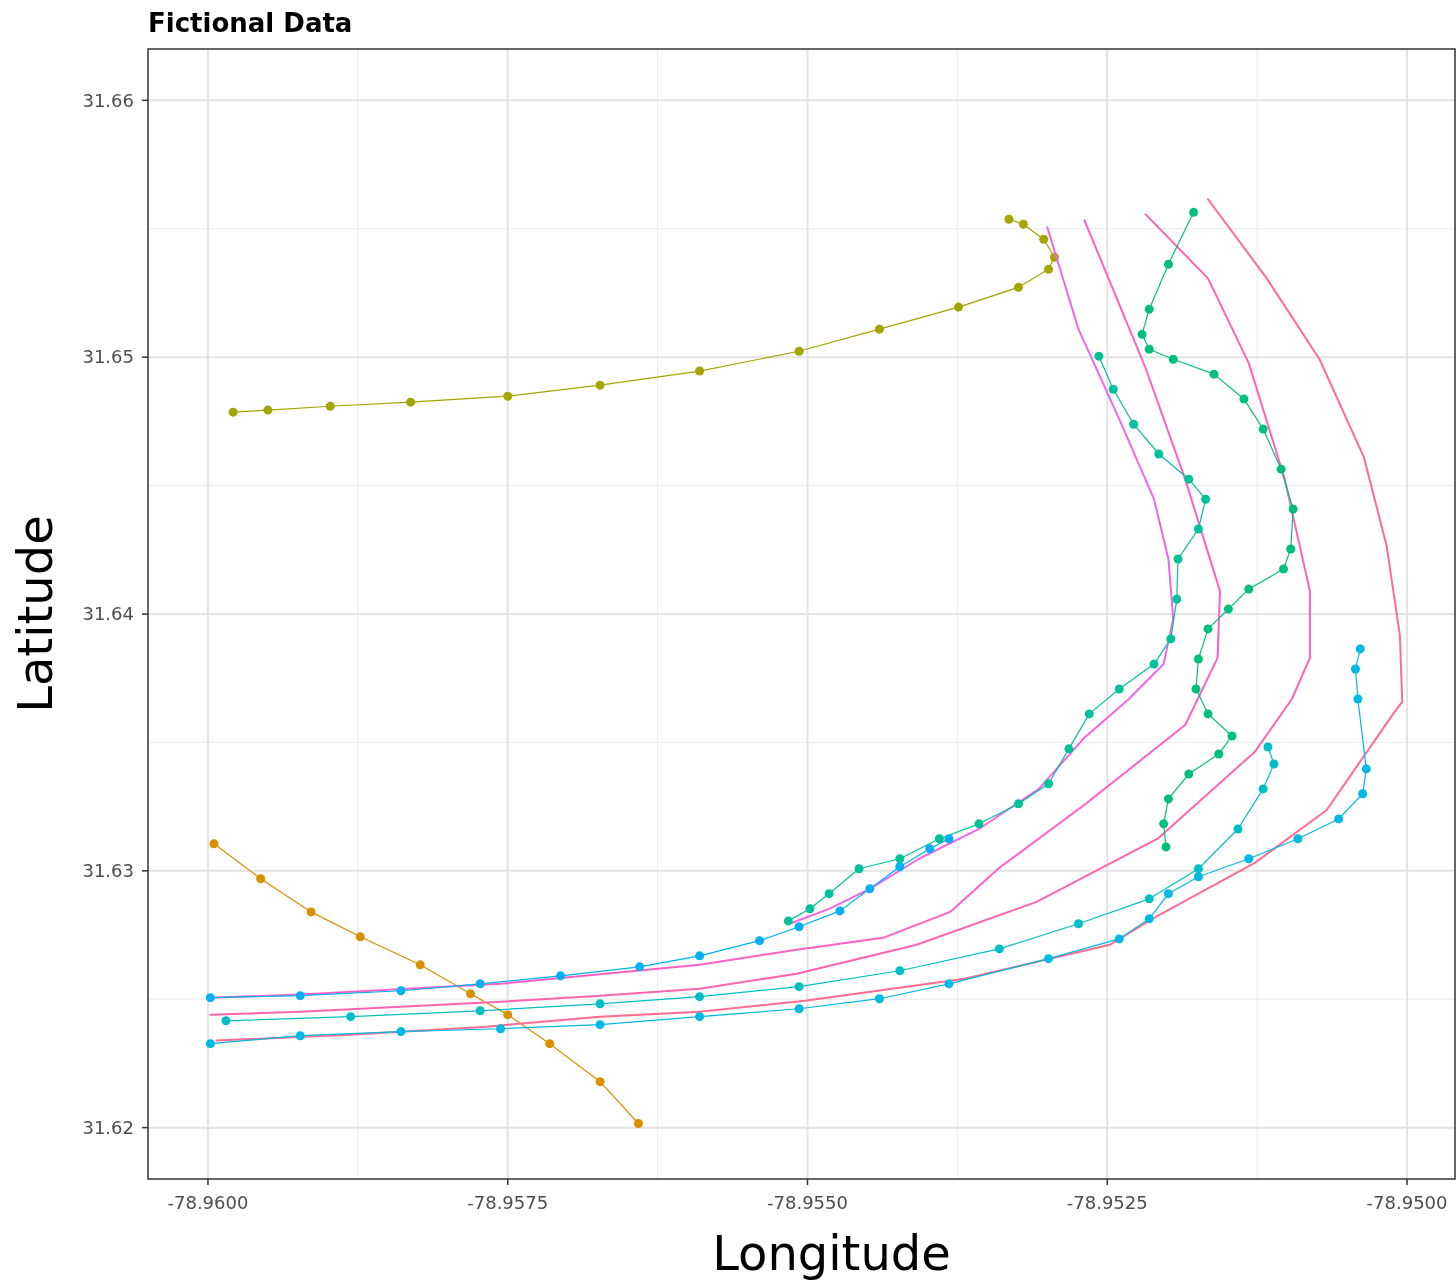  Describe the element at coordinates (807, 1202) in the screenshot. I see `x-tick-label: -78.9550` at that location.